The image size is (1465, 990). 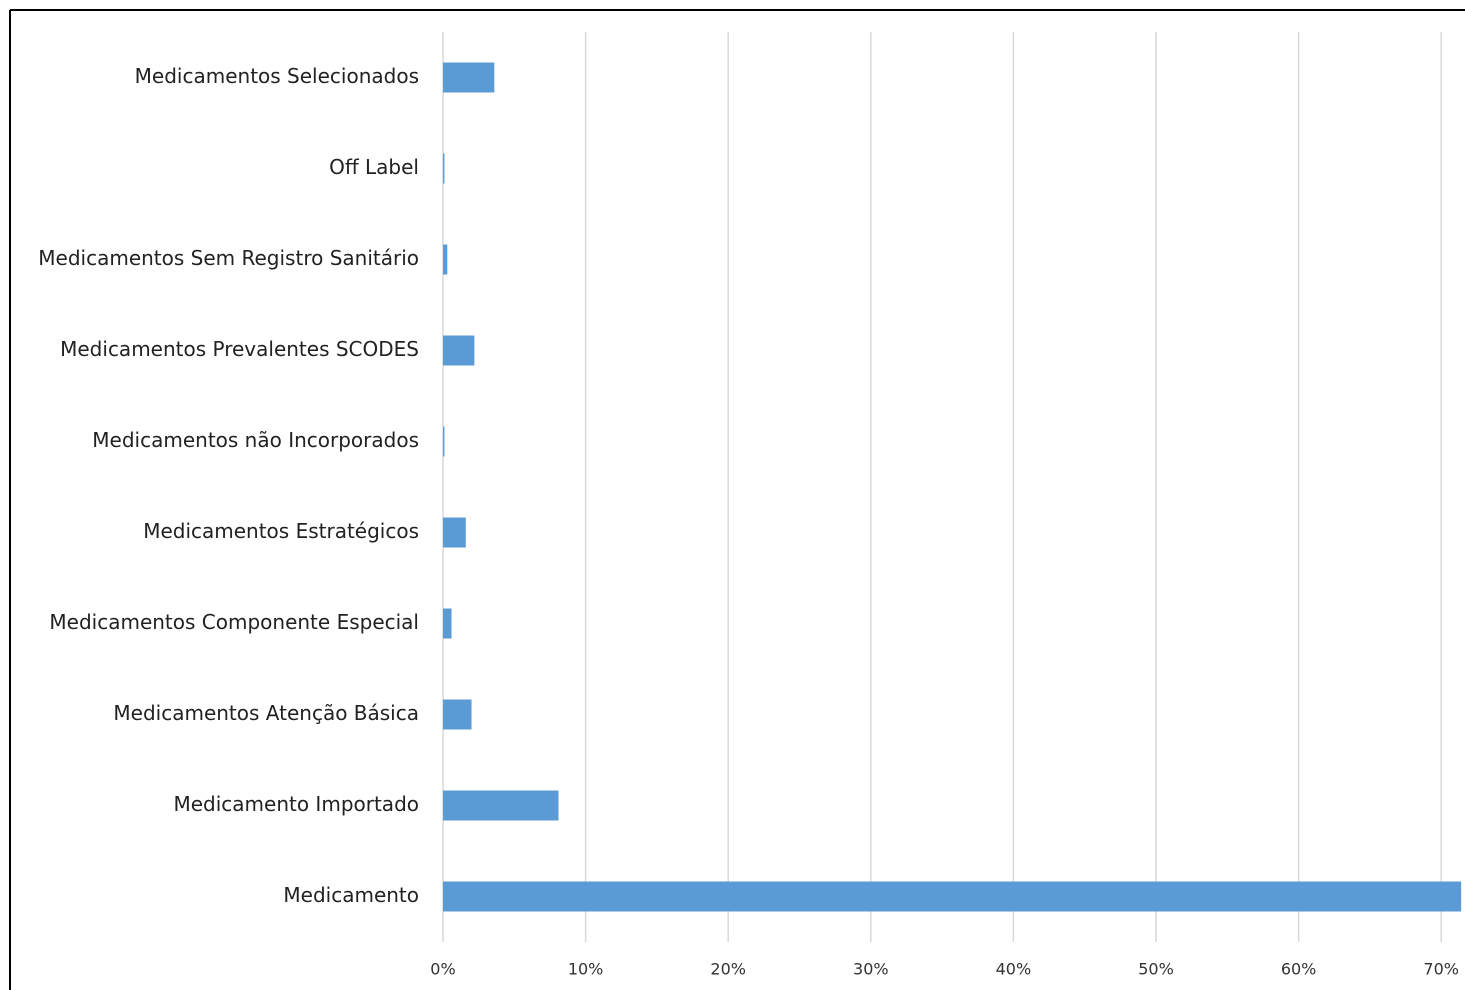 I want to click on y-tick-label: Medicamento, so click(x=351, y=895).